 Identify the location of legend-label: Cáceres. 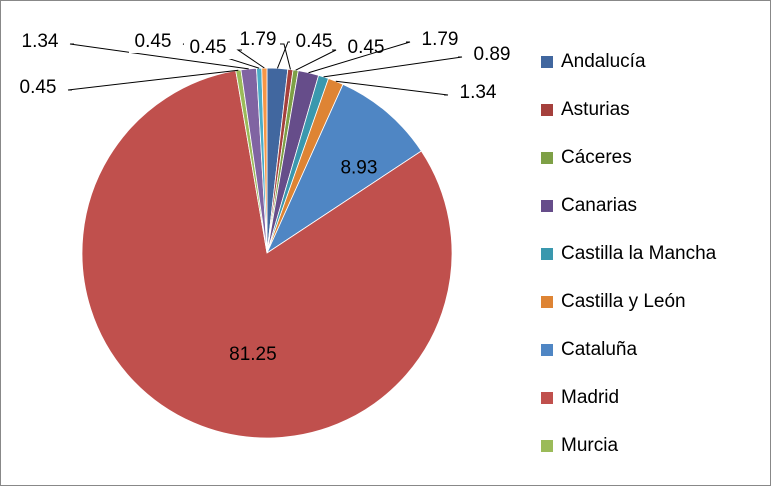
(596, 157).